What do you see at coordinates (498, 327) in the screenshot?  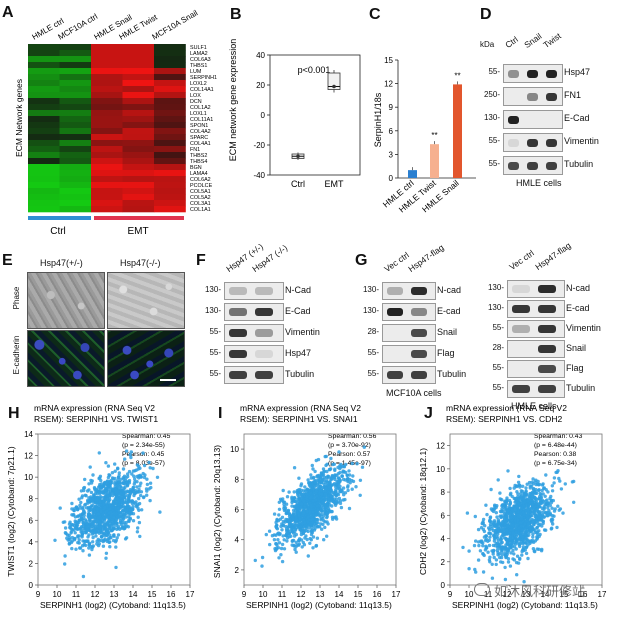 I see `mw-marker: 55-` at bounding box center [498, 327].